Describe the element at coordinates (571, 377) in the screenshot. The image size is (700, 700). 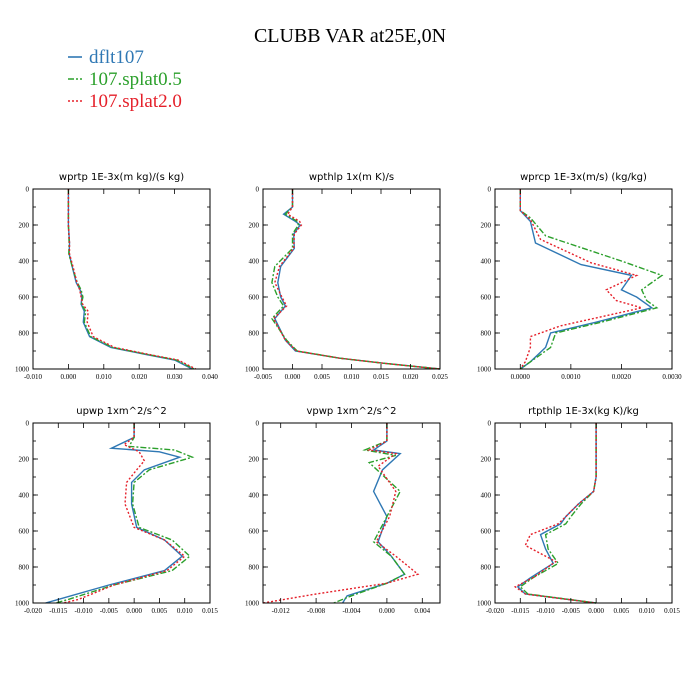
I see `x-tick-label: 0.0010` at that location.